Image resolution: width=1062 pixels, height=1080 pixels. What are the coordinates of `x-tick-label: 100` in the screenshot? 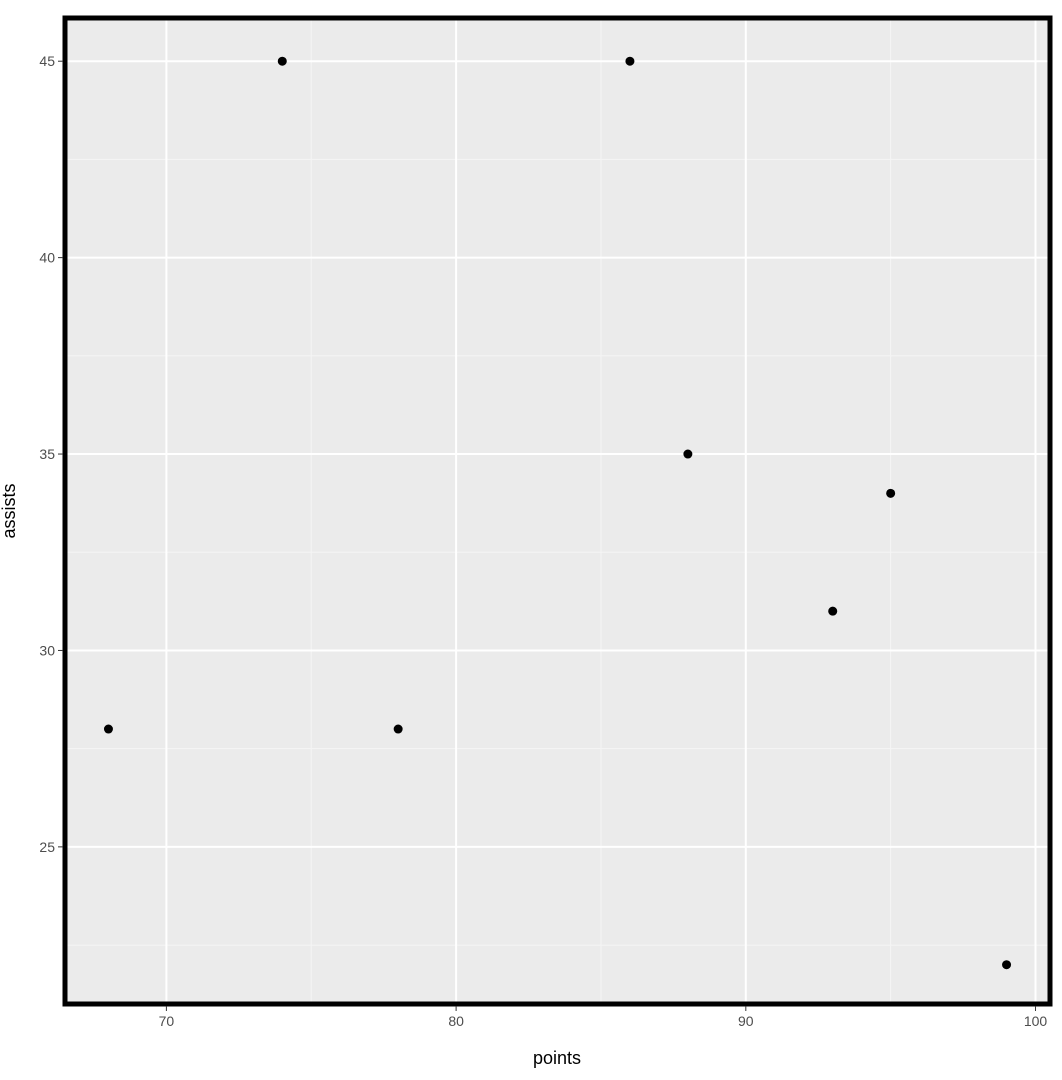 It's located at (1036, 1021).